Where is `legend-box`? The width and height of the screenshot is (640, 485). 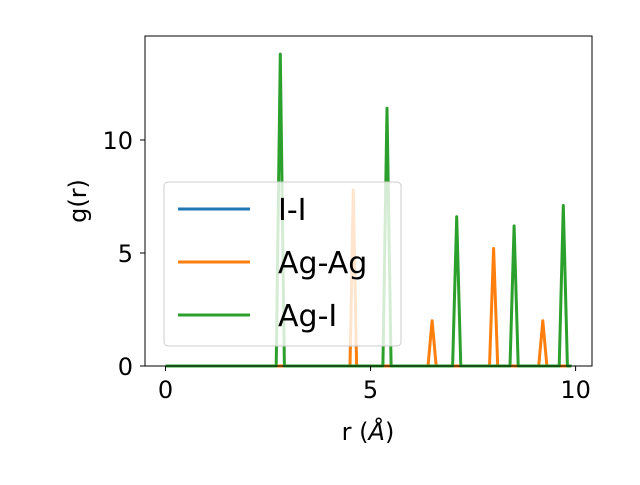 legend-box is located at coordinates (282, 264).